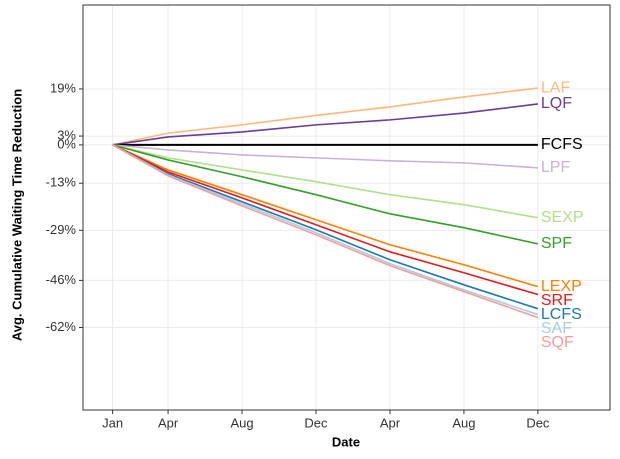 This screenshot has height=459, width=620. I want to click on series-label: LEXP, so click(561, 286).